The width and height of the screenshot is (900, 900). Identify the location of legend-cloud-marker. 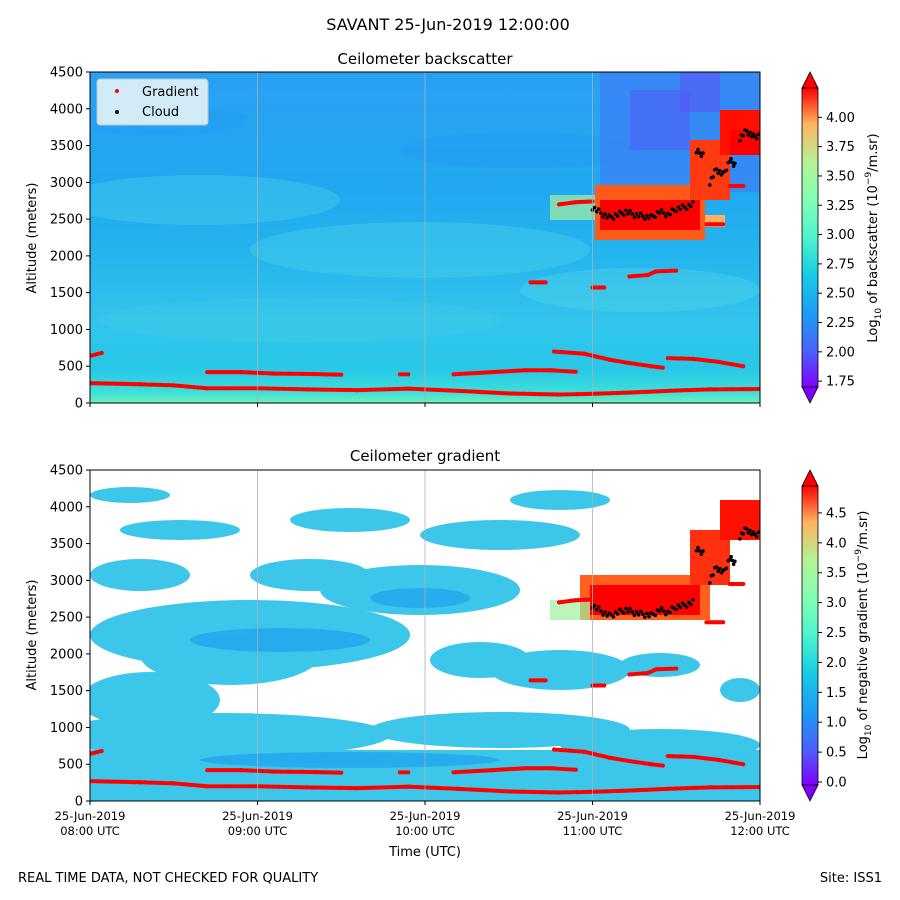
(117, 112).